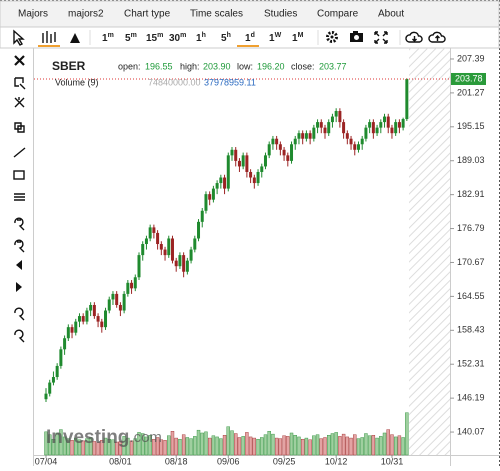 This screenshot has height=471, width=500. What do you see at coordinates (108, 38) in the screenshot?
I see `interval: 1m` at bounding box center [108, 38].